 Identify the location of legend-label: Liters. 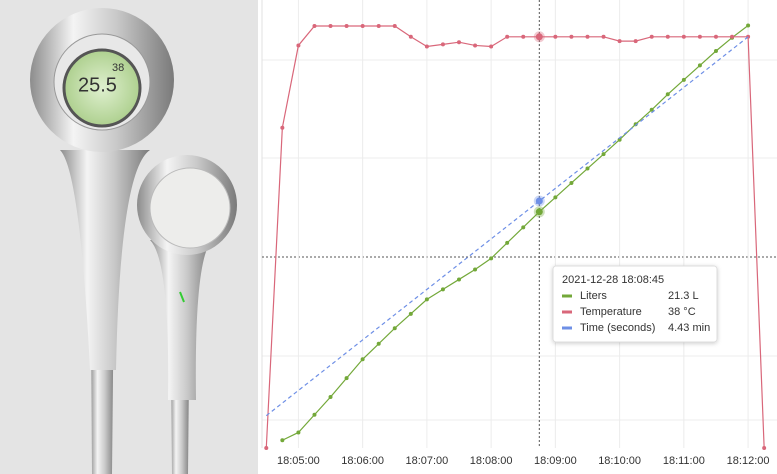
(593, 296).